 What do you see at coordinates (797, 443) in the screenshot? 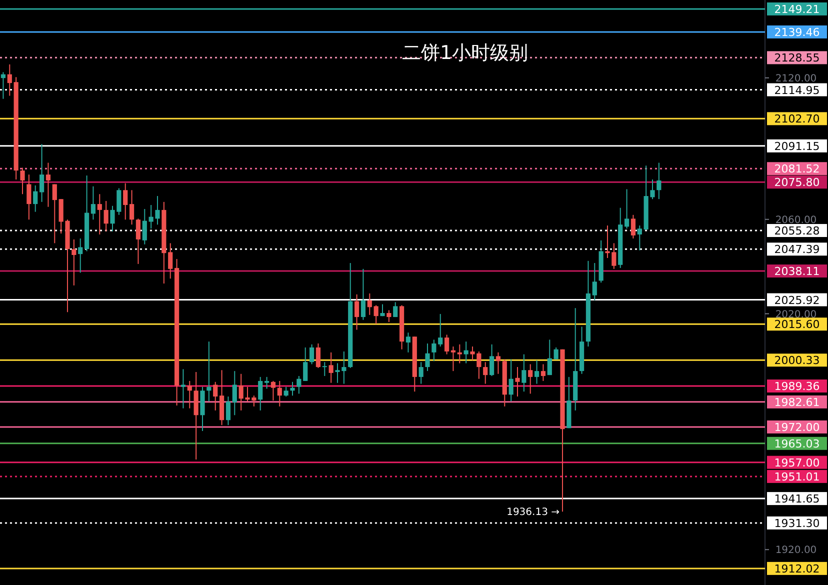
I see `ref-line-label: 1965.03` at bounding box center [797, 443].